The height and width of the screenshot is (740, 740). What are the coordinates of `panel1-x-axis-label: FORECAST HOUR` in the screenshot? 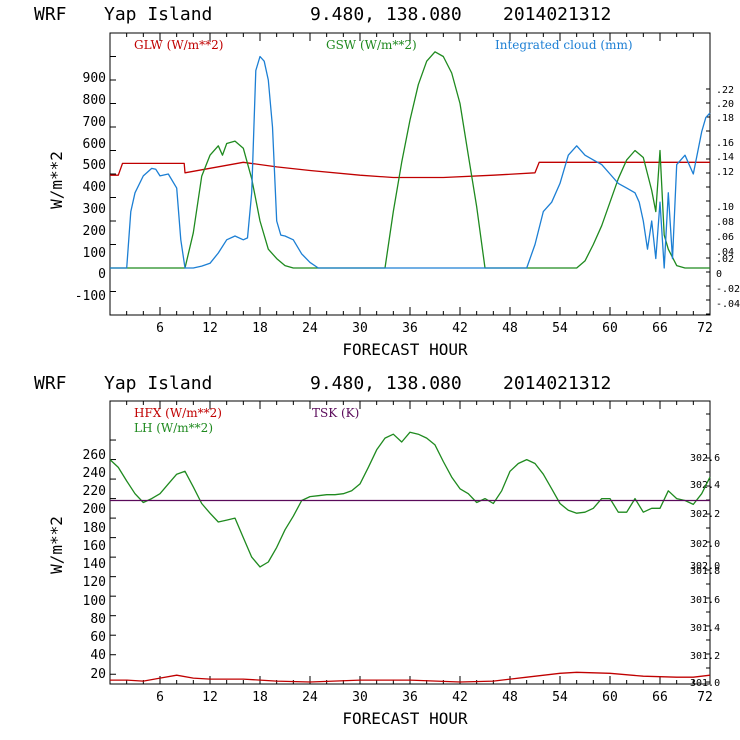 It's located at (405, 349).